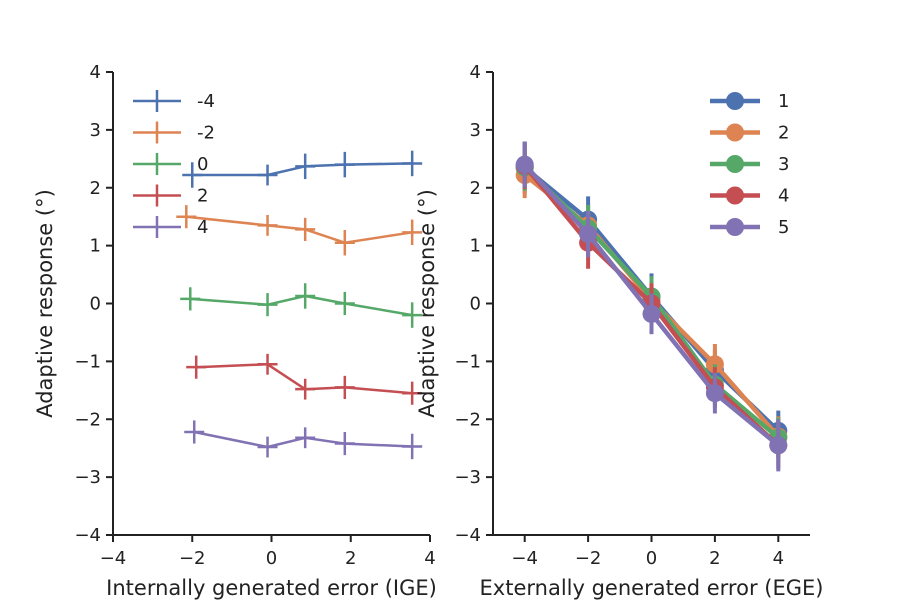 Image resolution: width=900 pixels, height=600 pixels. I want to click on legend-label: 3, so click(783, 164).